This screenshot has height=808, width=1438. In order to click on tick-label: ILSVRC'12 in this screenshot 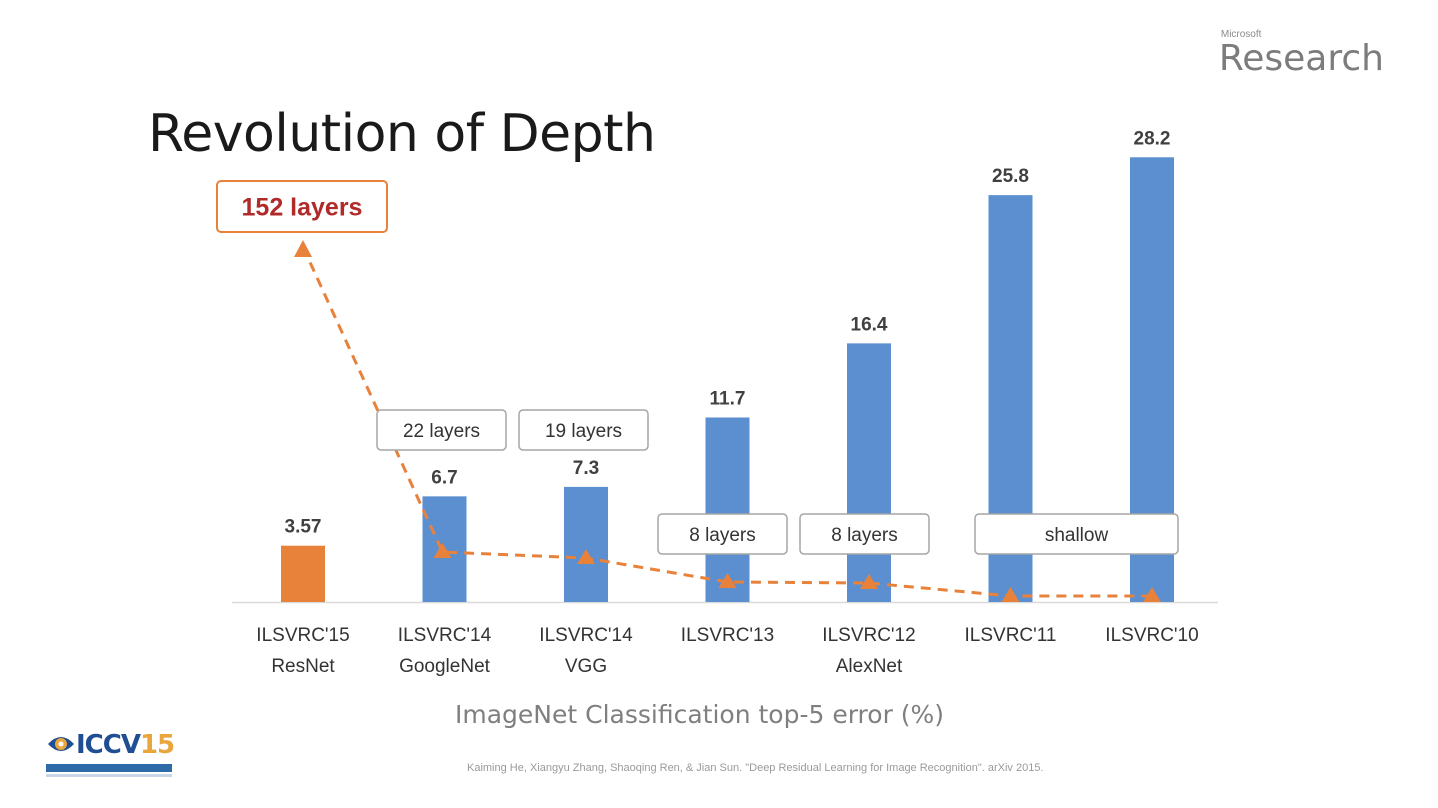, I will do `click(868, 635)`.